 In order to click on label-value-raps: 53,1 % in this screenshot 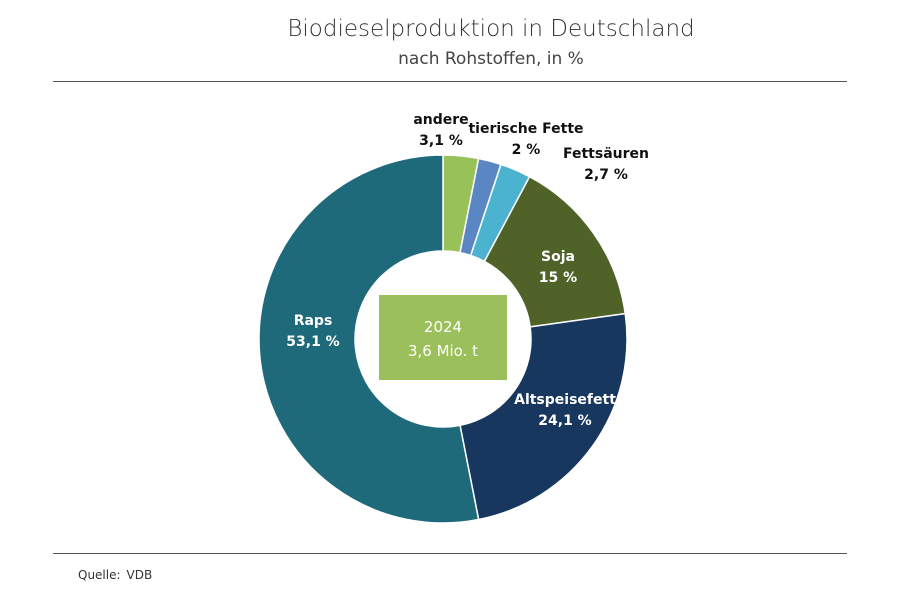, I will do `click(312, 342)`.